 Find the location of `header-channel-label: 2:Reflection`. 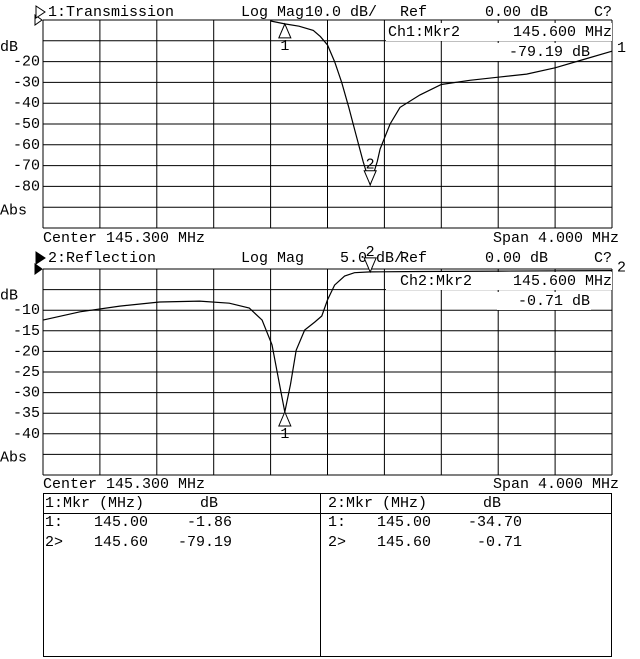

header-channel-label: 2:Reflection is located at coordinates (102, 258).